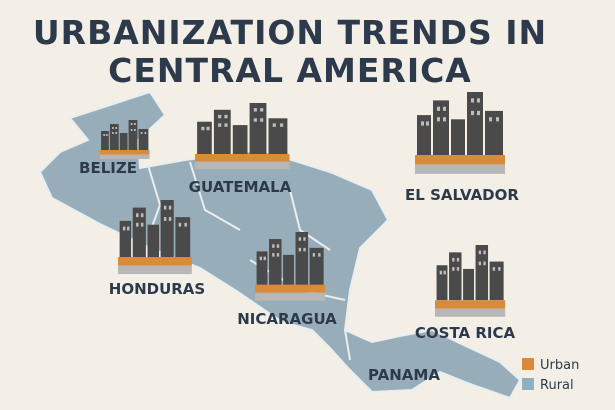 This screenshot has width=615, height=410. What do you see at coordinates (287, 319) in the screenshot?
I see `country-label: NICARAGUA` at bounding box center [287, 319].